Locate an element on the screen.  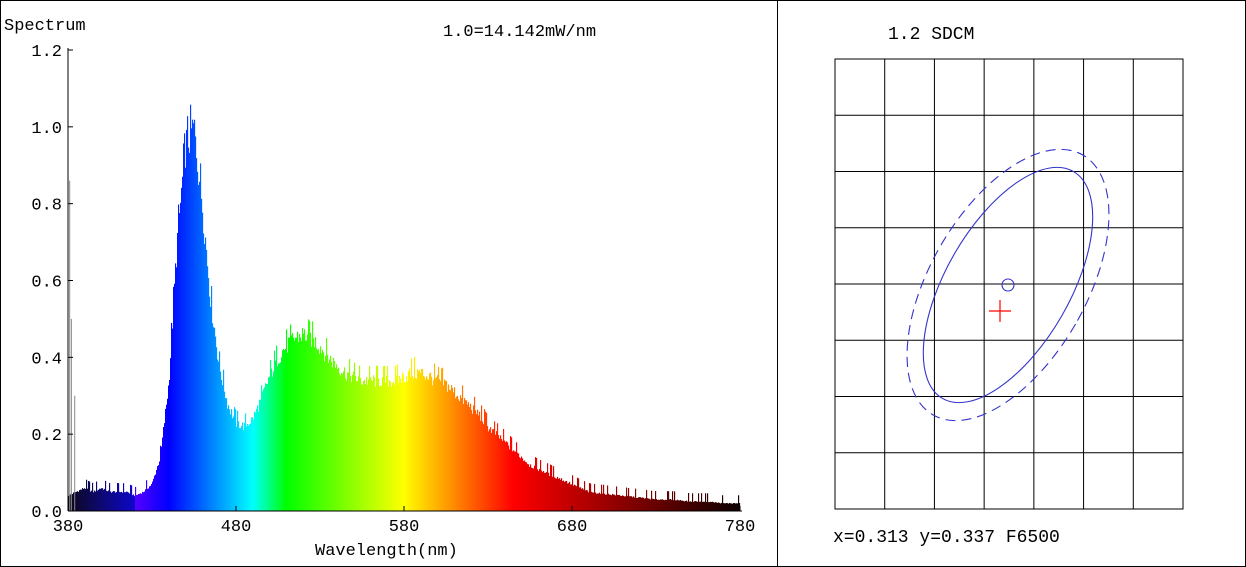
x-tick-label: 780 is located at coordinates (740, 527).